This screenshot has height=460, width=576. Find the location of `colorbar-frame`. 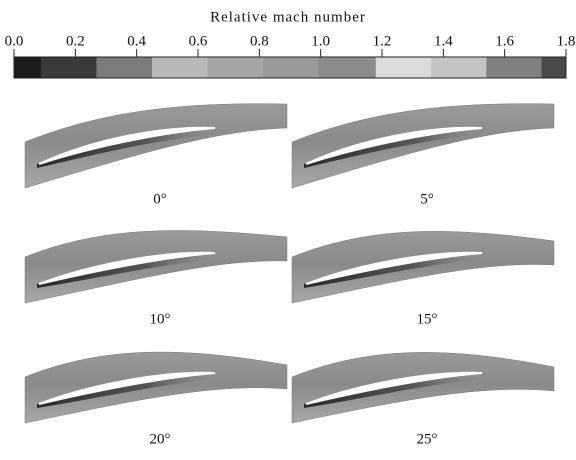

colorbar-frame is located at coordinates (290, 67).